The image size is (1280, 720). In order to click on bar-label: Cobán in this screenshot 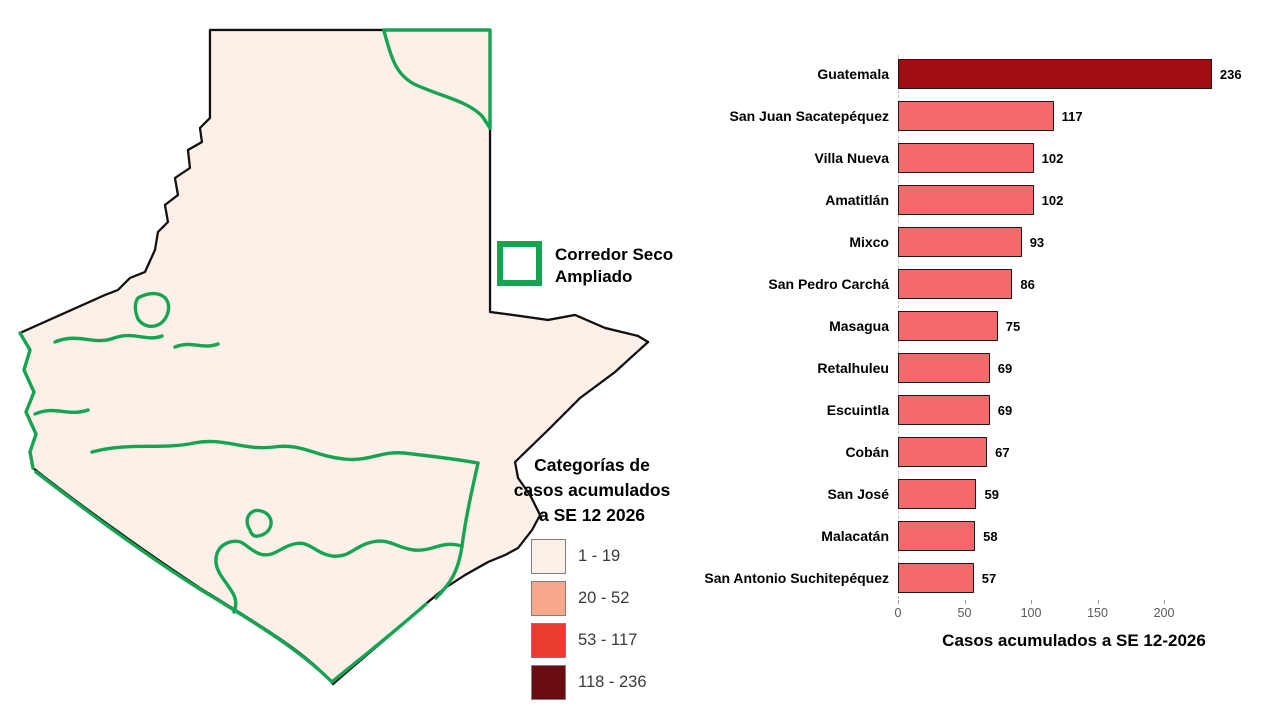, I will do `click(867, 452)`.